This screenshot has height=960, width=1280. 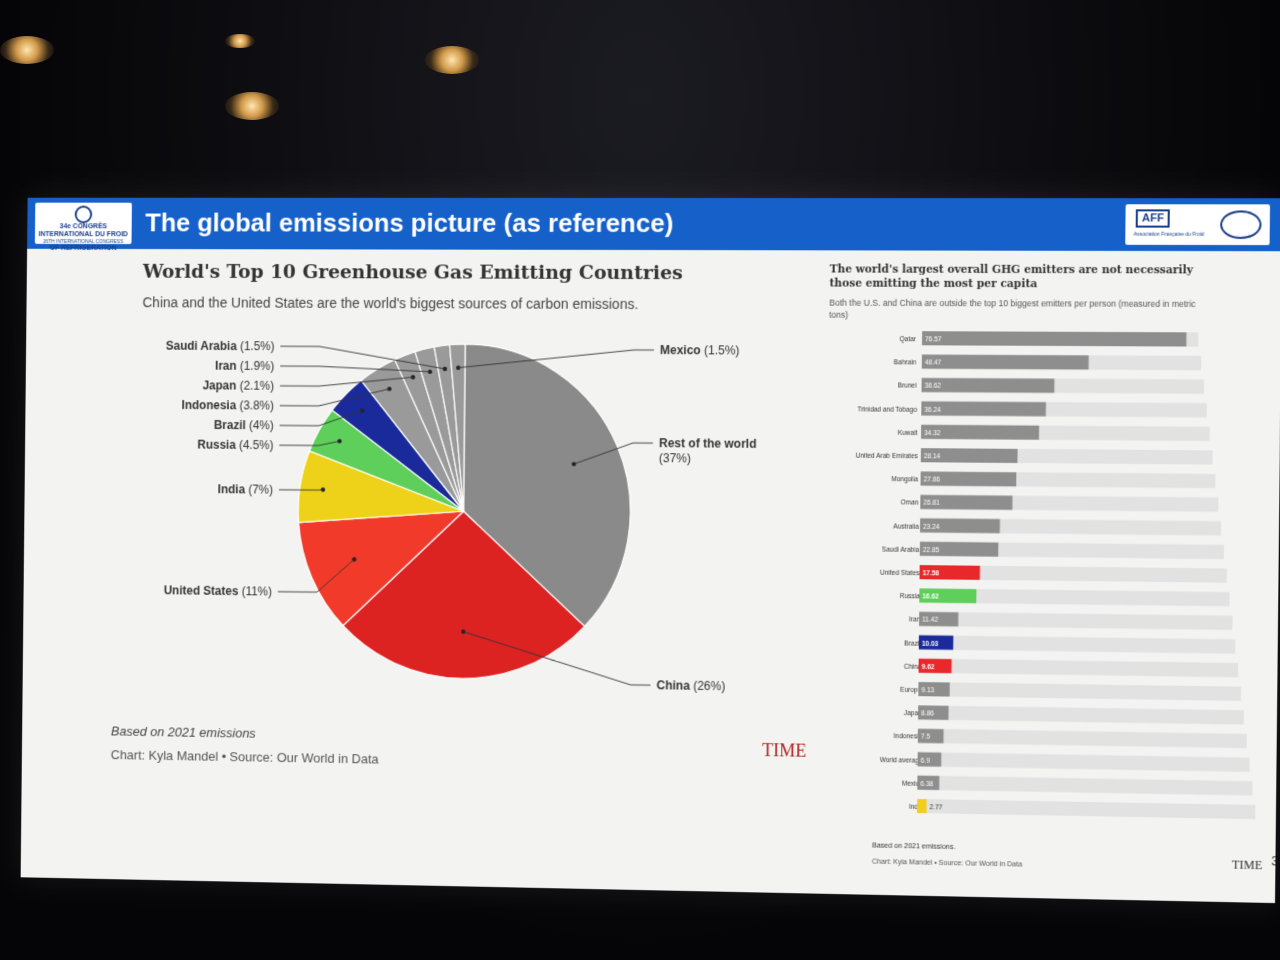 What do you see at coordinates (932, 456) in the screenshot?
I see `bar-value-united-arab-emirates: 28.14` at bounding box center [932, 456].